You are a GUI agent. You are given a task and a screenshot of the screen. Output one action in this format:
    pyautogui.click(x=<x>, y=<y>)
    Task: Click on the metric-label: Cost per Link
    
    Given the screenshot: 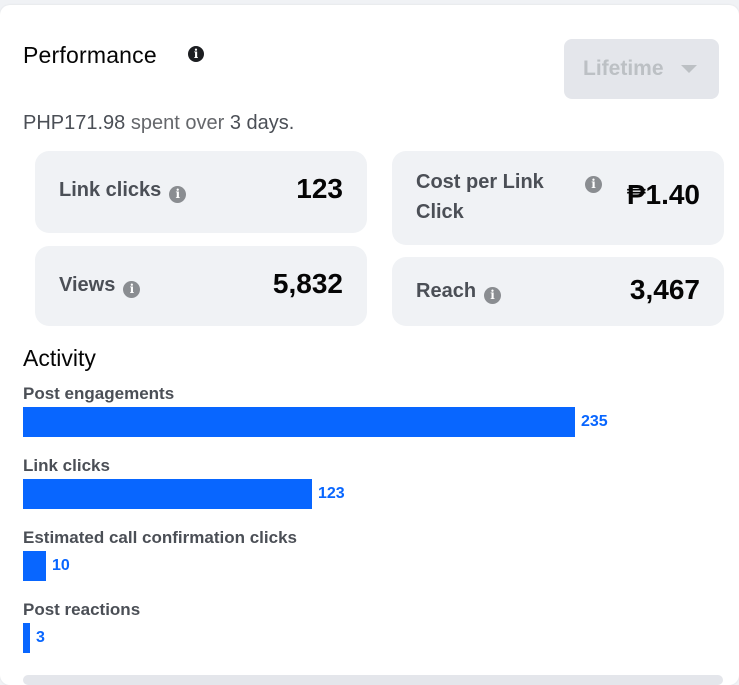 What is the action you would take?
    pyautogui.click(x=480, y=182)
    